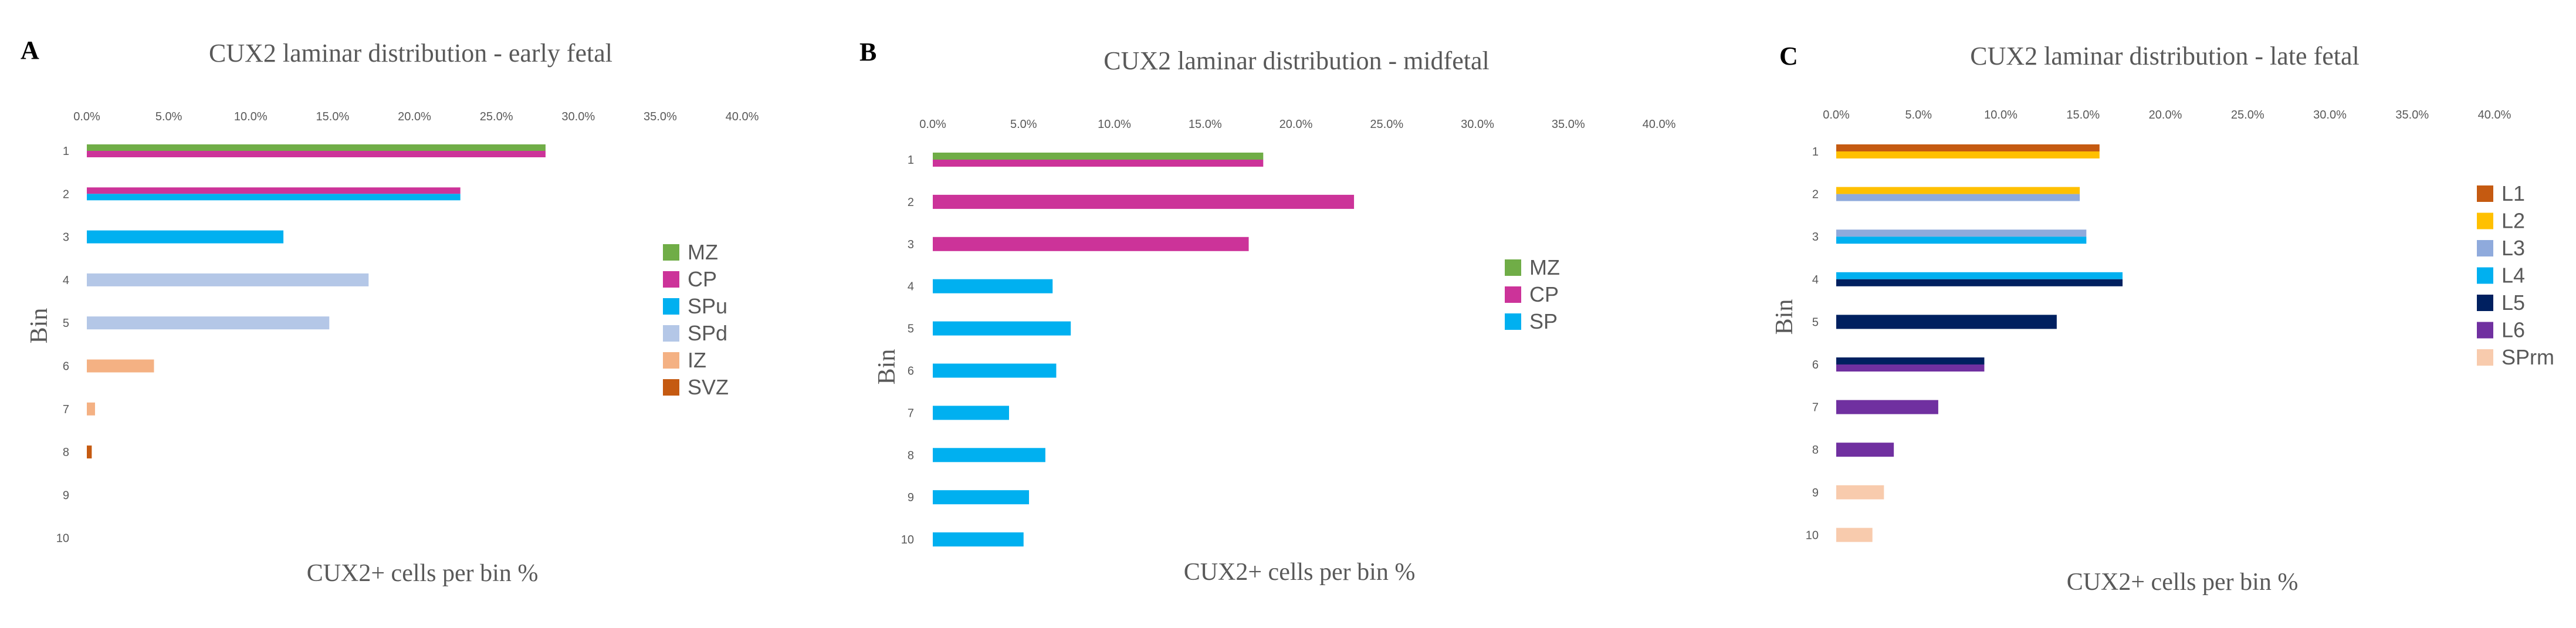 The image size is (2576, 628). What do you see at coordinates (2165, 56) in the screenshot?
I see `chart-title: CUX2 laminar distribution - late fetal` at bounding box center [2165, 56].